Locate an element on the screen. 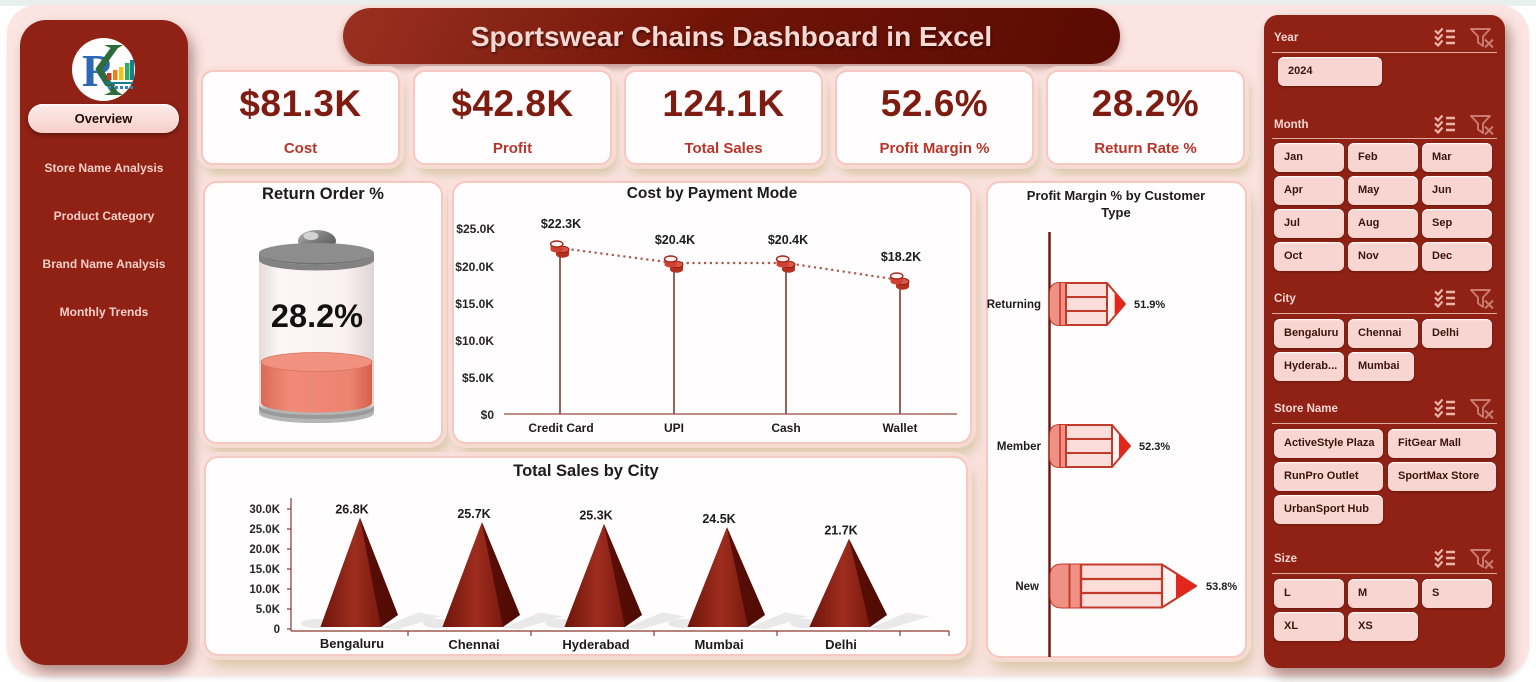  svg-text: $22.3K is located at coordinates (561, 224).